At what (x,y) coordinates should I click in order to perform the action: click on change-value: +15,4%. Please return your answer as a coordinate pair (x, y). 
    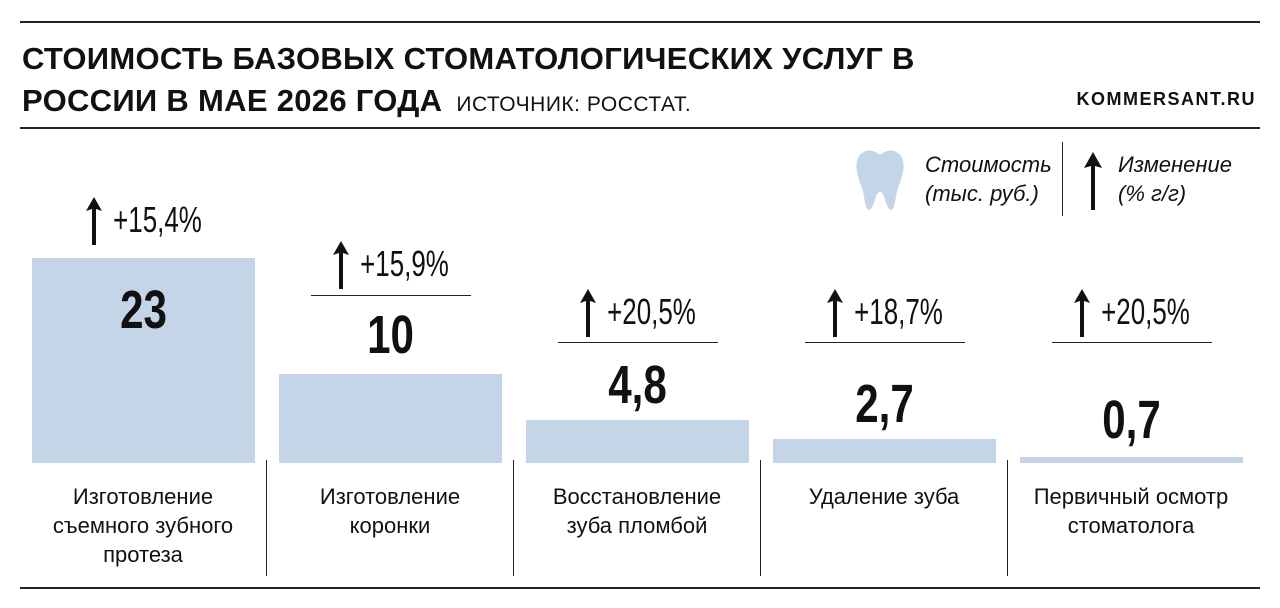
    Looking at the image, I should click on (157, 219).